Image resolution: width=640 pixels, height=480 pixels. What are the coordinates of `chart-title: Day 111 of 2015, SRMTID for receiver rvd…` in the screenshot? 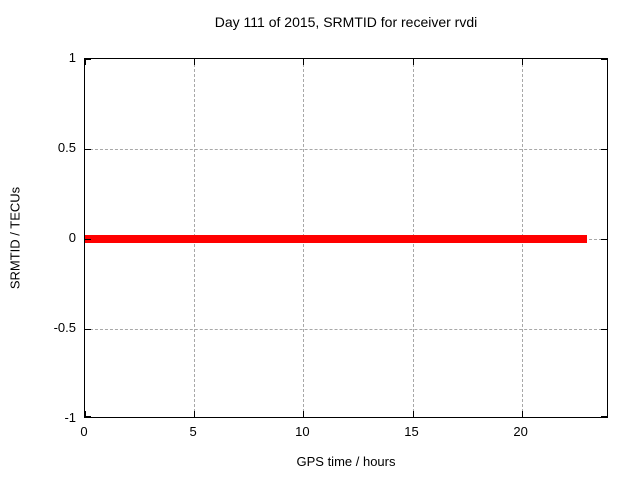 It's located at (346, 22).